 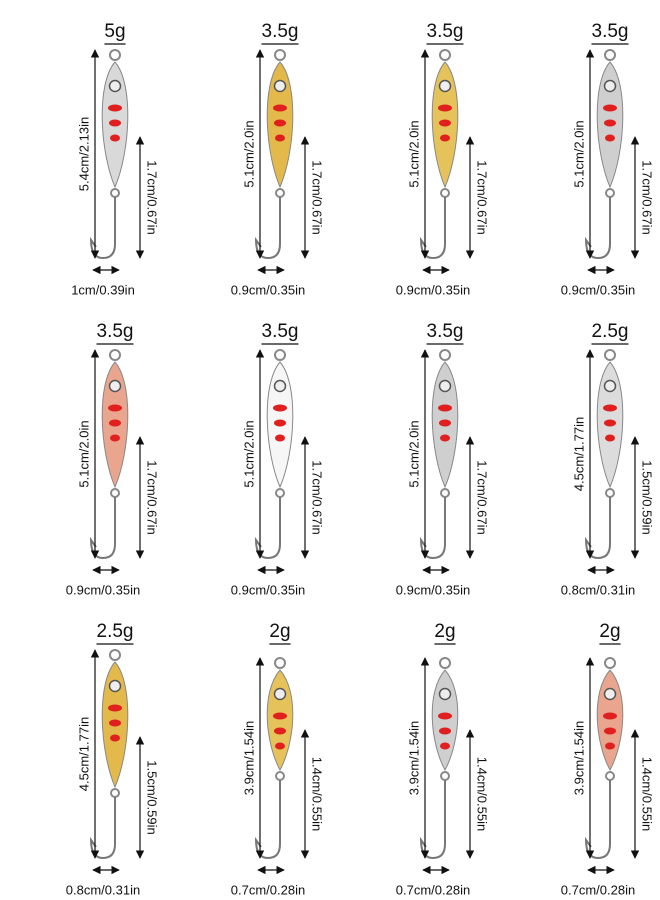 What do you see at coordinates (115, 631) in the screenshot?
I see `weight-label: 2.5g` at bounding box center [115, 631].